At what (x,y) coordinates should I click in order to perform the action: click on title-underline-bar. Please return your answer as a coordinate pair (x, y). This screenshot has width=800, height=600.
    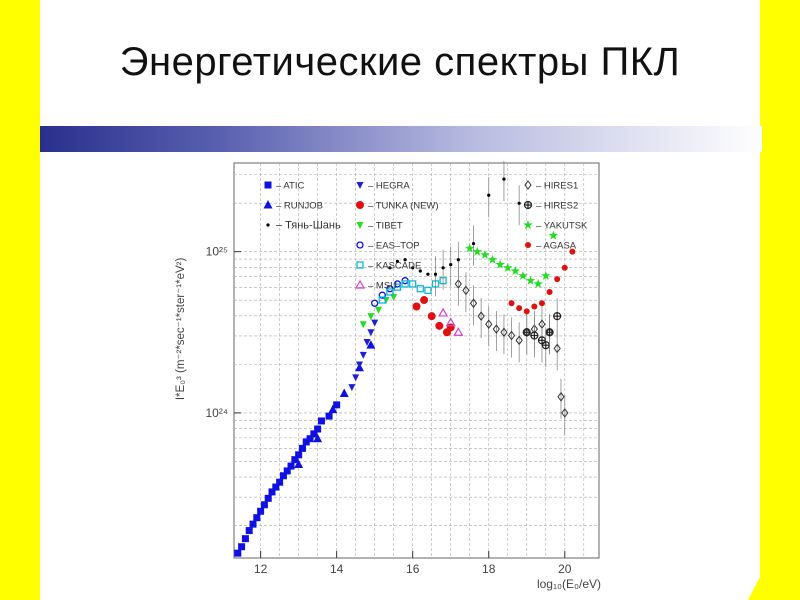
    Looking at the image, I should click on (401, 139).